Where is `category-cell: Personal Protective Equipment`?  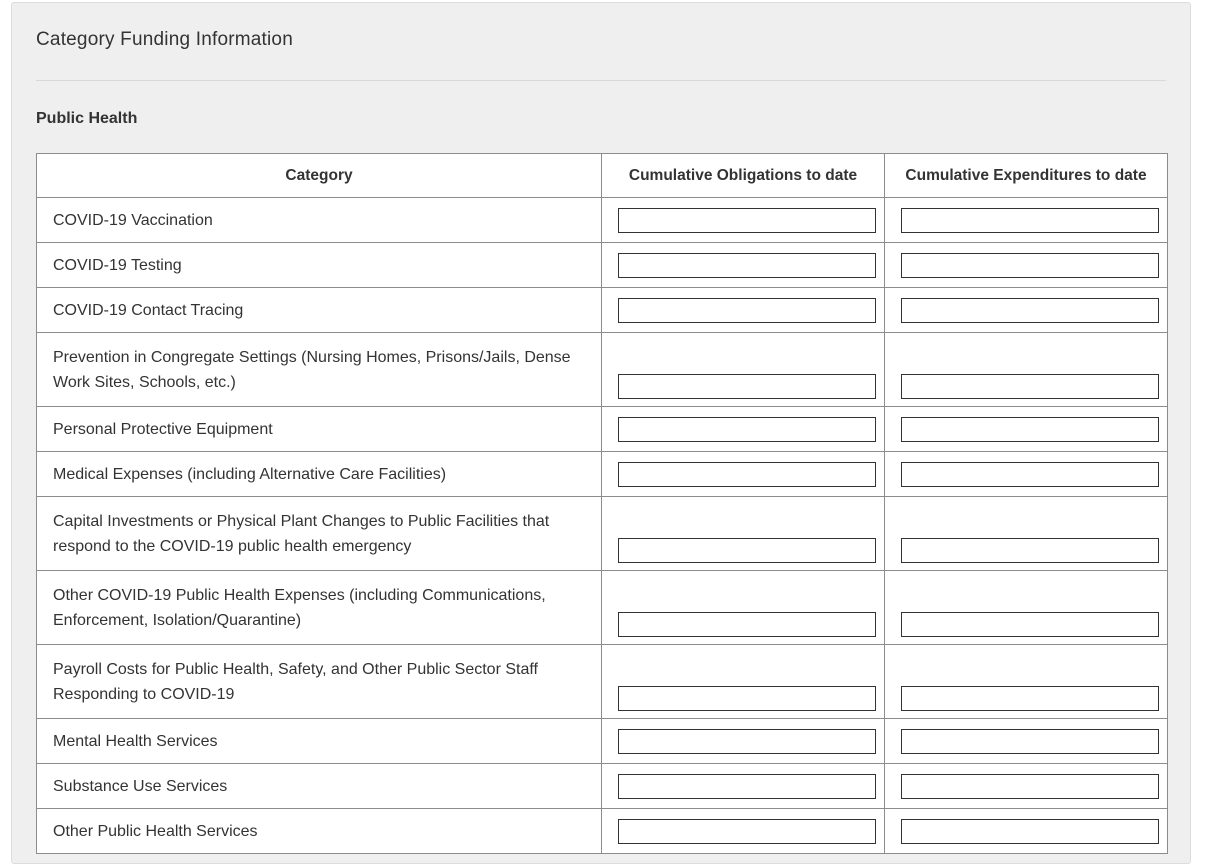
category-cell: Personal Protective Equipment is located at coordinates (319, 429).